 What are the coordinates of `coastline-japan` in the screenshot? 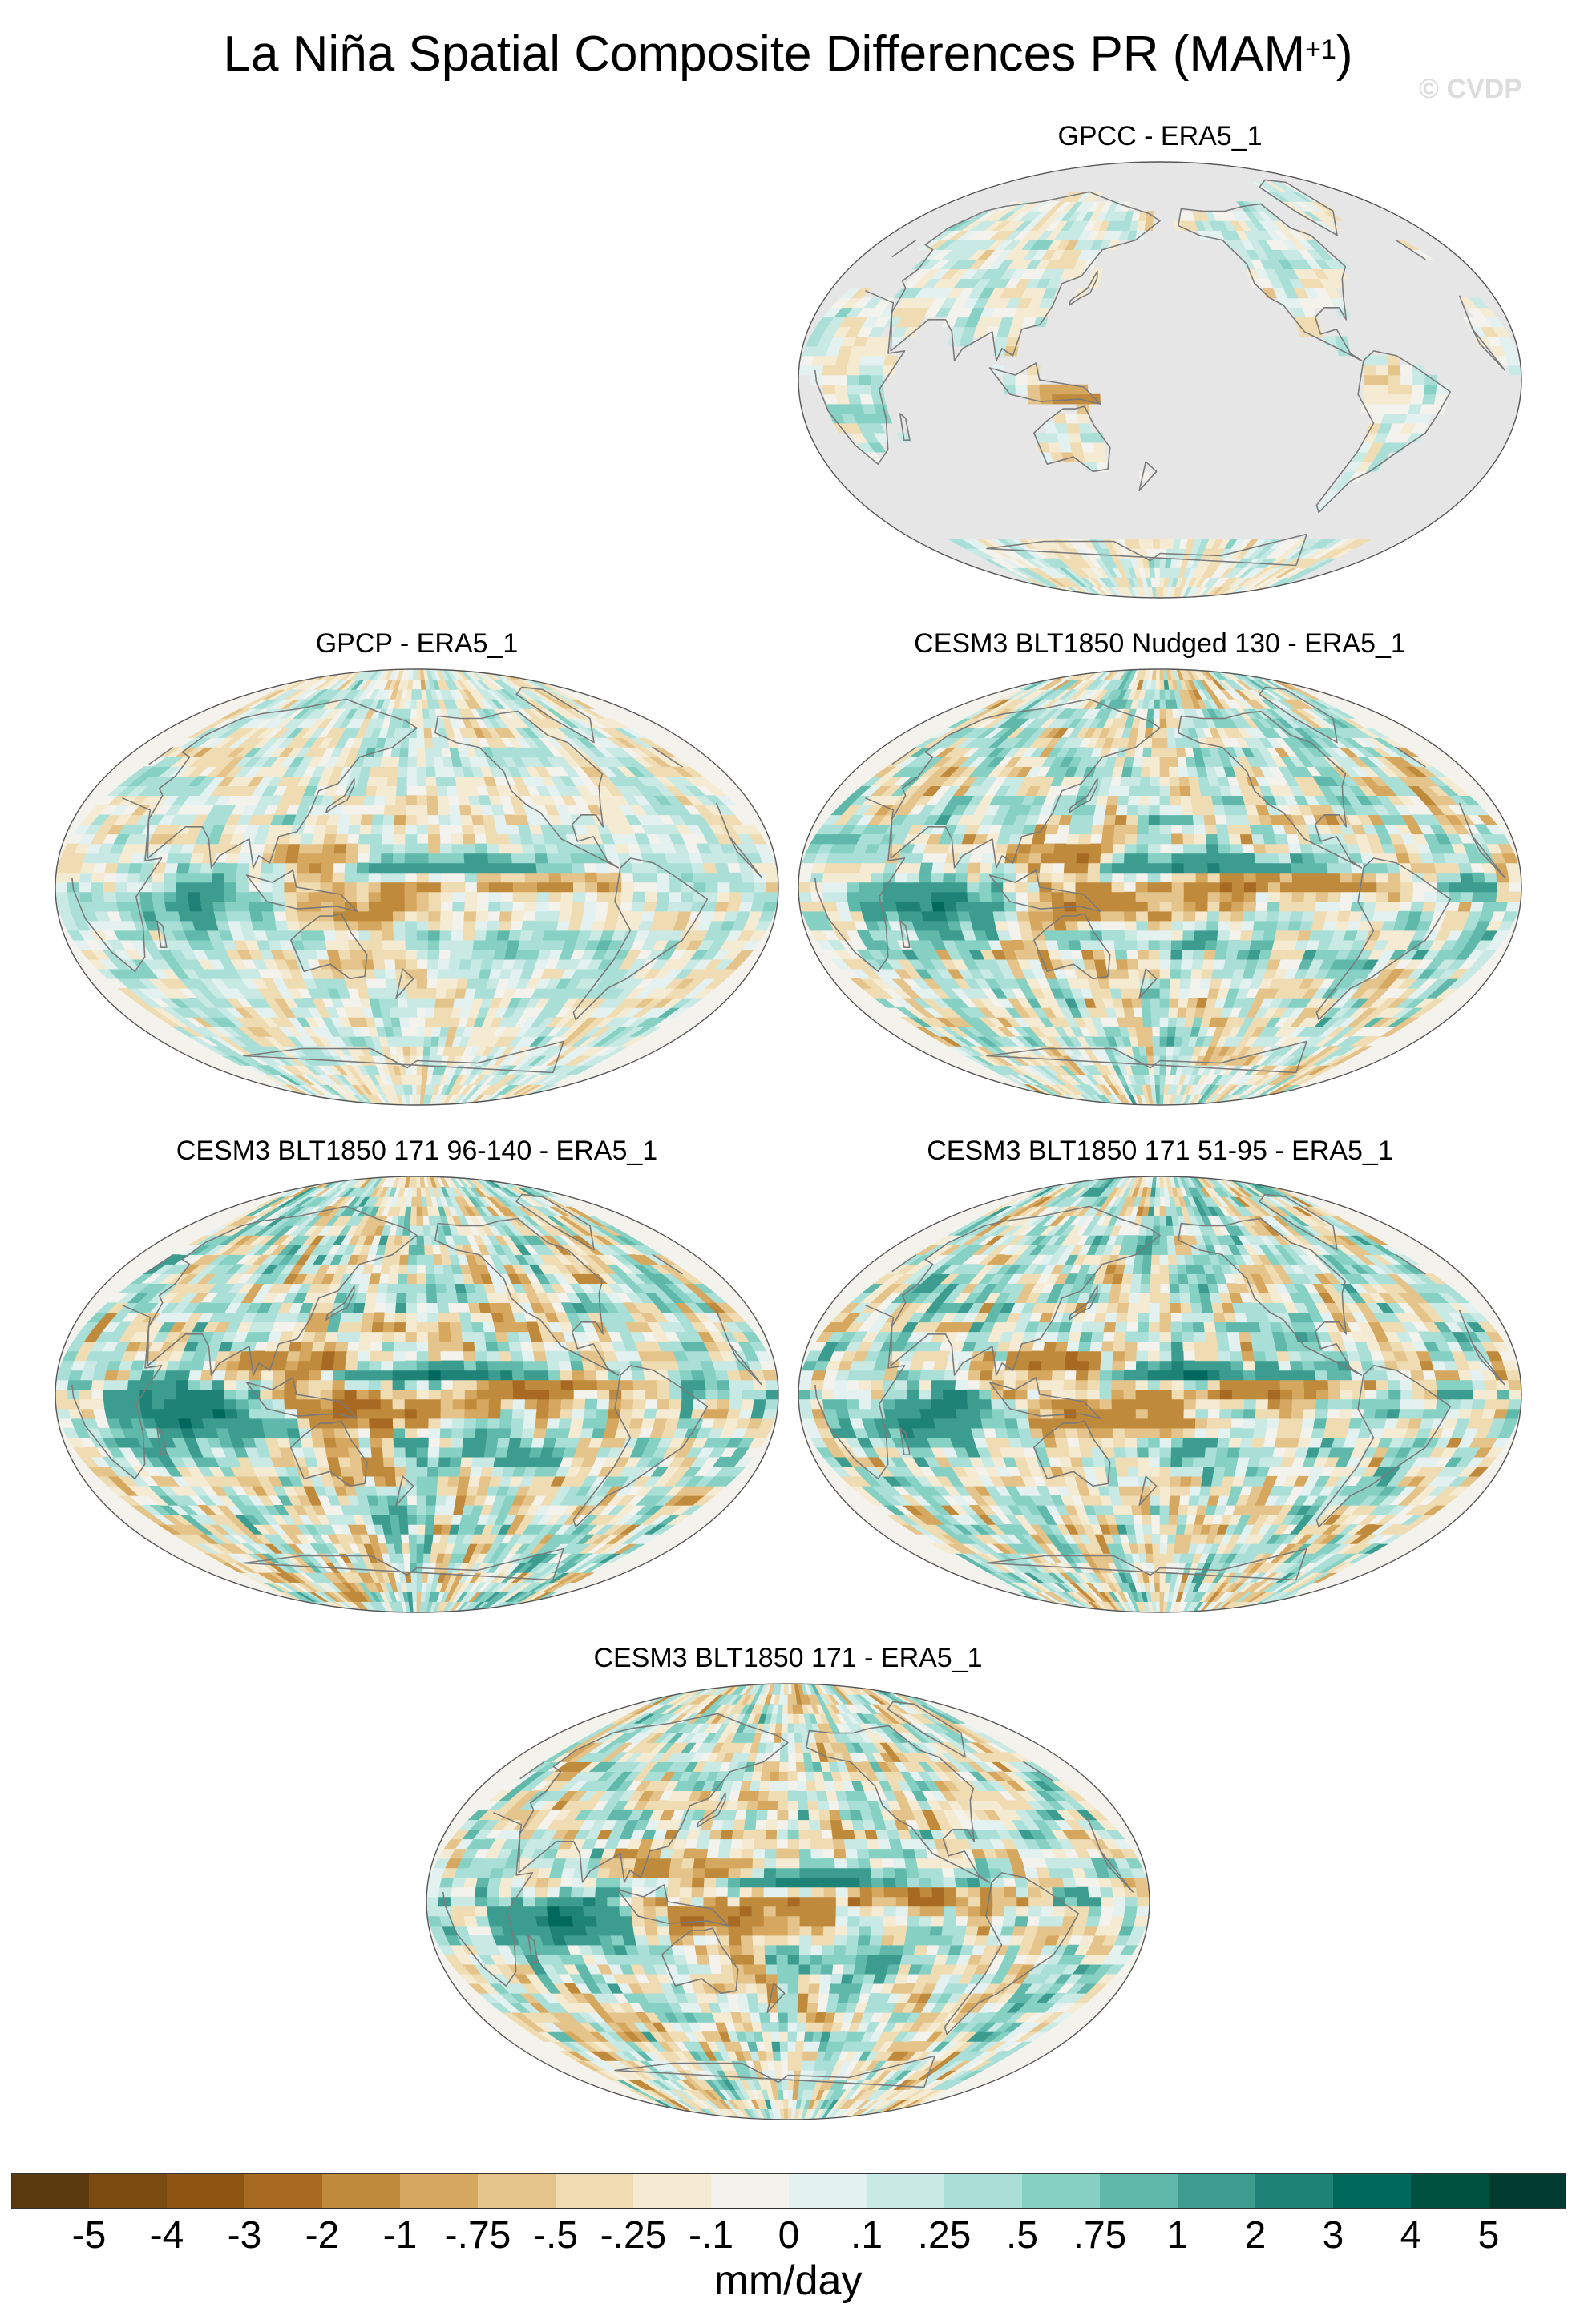 It's located at (1083, 288).